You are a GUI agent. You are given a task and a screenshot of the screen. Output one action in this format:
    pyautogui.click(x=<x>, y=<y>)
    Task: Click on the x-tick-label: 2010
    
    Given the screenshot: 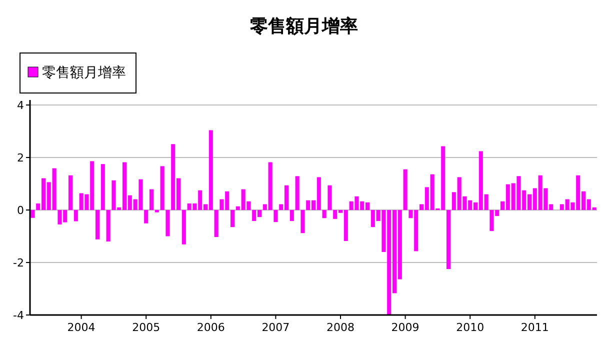 What is the action you would take?
    pyautogui.click(x=470, y=327)
    